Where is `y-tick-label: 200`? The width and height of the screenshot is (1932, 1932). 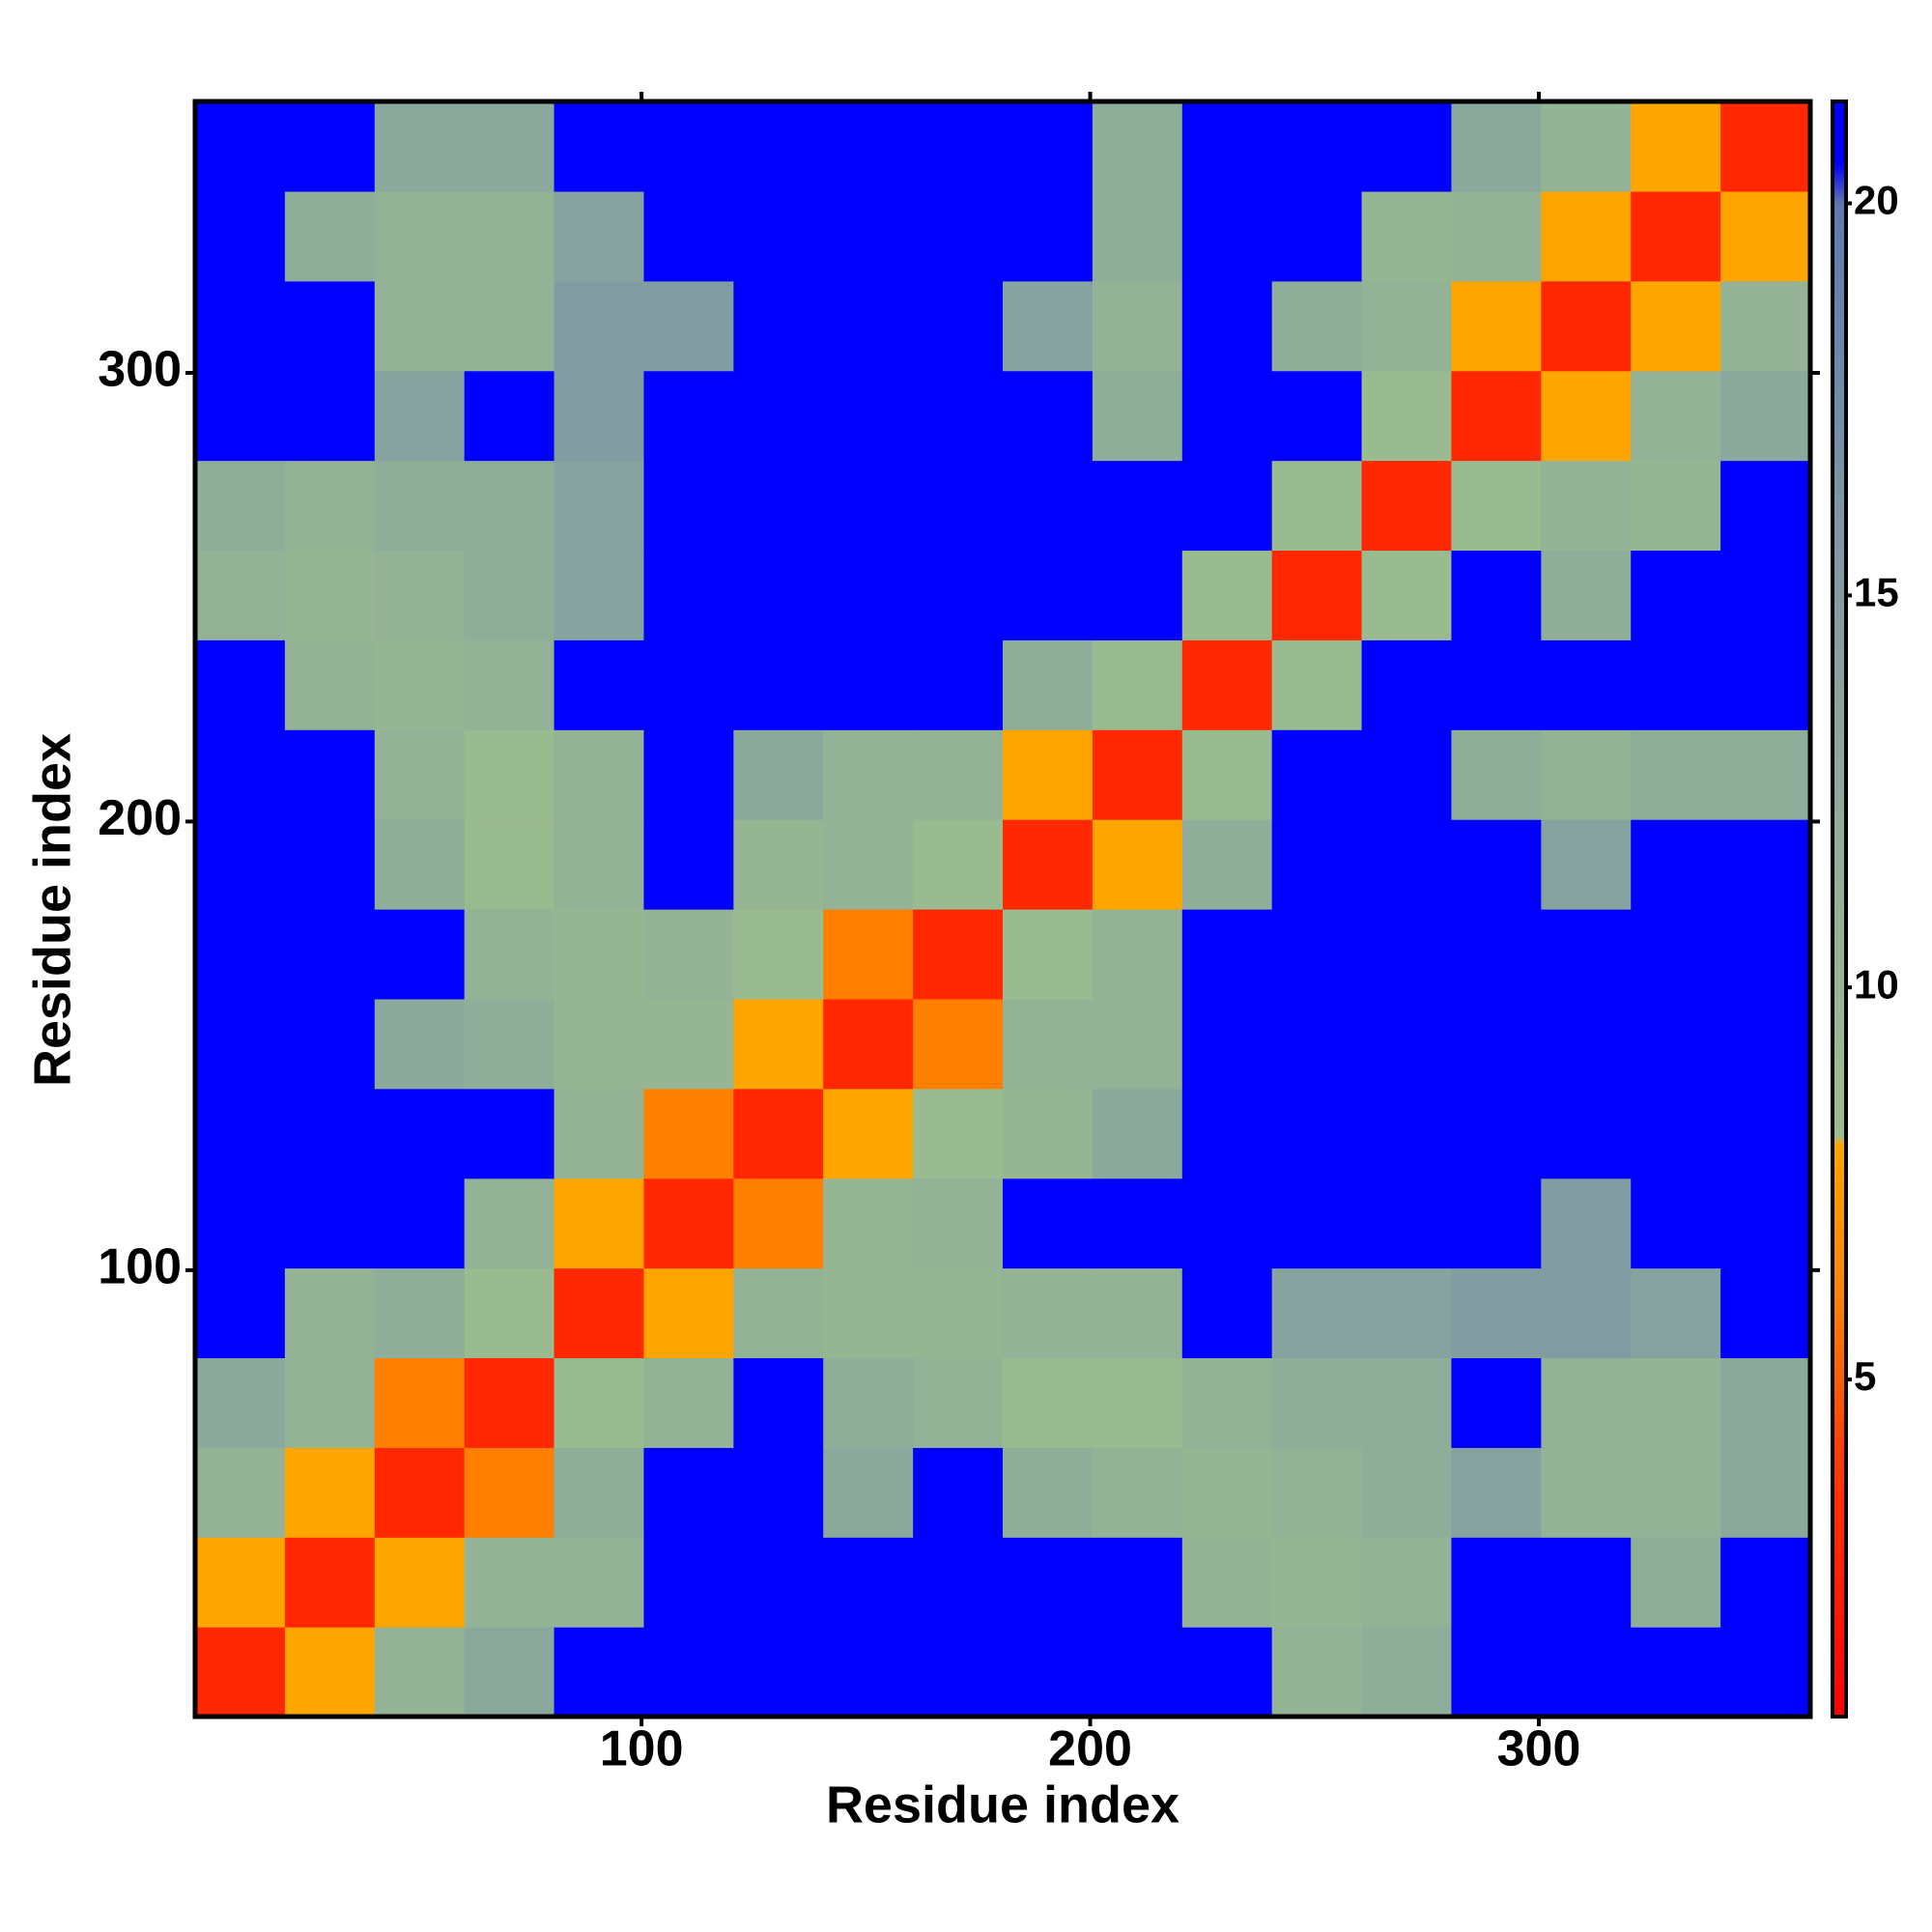 y-tick-label: 200 is located at coordinates (140, 818).